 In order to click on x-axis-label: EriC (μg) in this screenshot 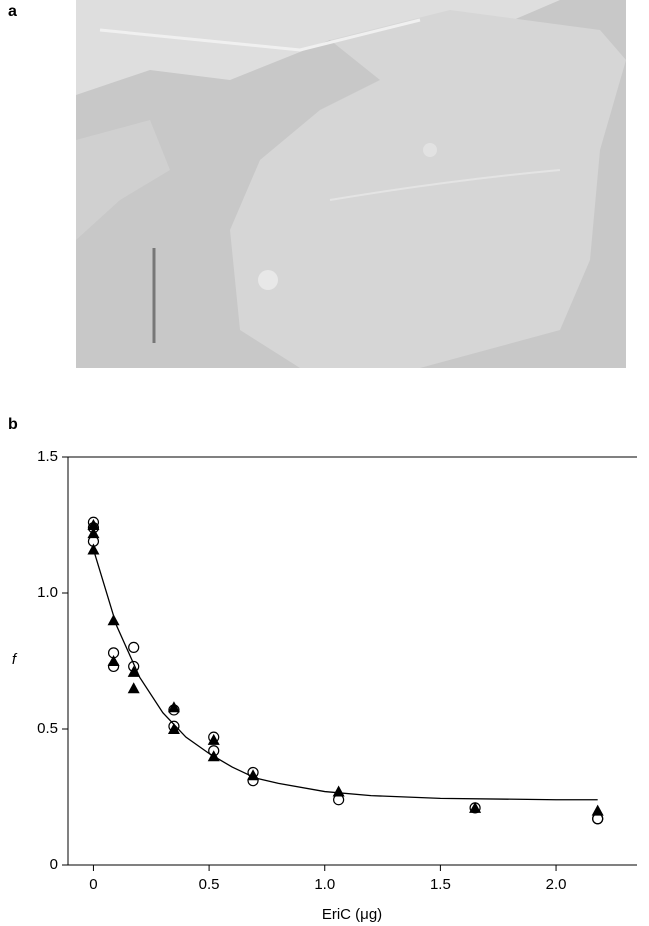, I will do `click(352, 914)`.